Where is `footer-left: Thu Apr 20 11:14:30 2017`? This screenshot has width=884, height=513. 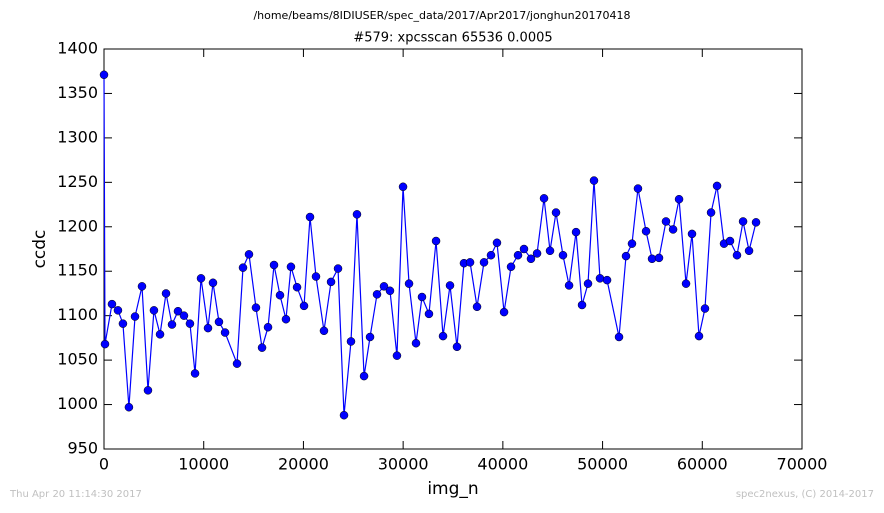
footer-left: Thu Apr 20 11:14:30 2017 is located at coordinates (75, 494).